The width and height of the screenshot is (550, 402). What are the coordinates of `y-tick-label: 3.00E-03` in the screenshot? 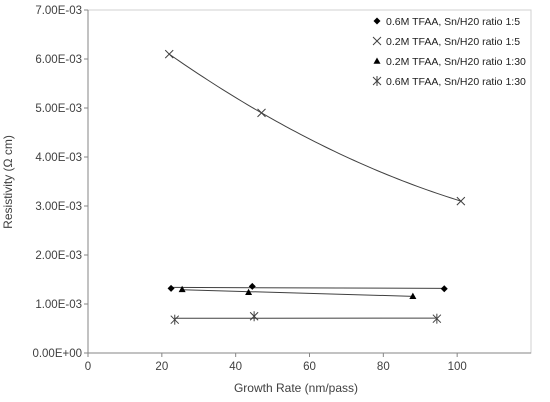 It's located at (58, 207).